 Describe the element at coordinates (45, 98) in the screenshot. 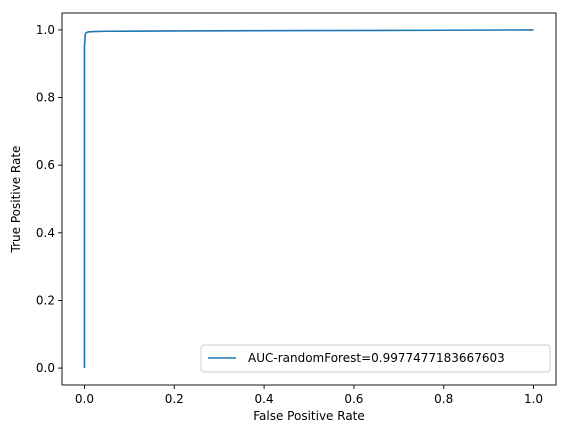

I see `y-tick-label: 0.8` at that location.